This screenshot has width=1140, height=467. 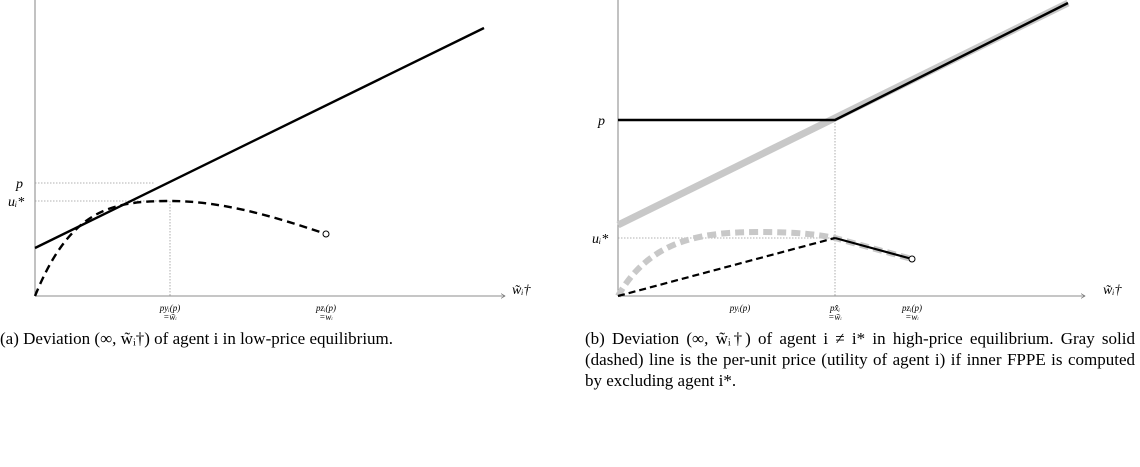 I want to click on price-line, so click(x=843, y=61).